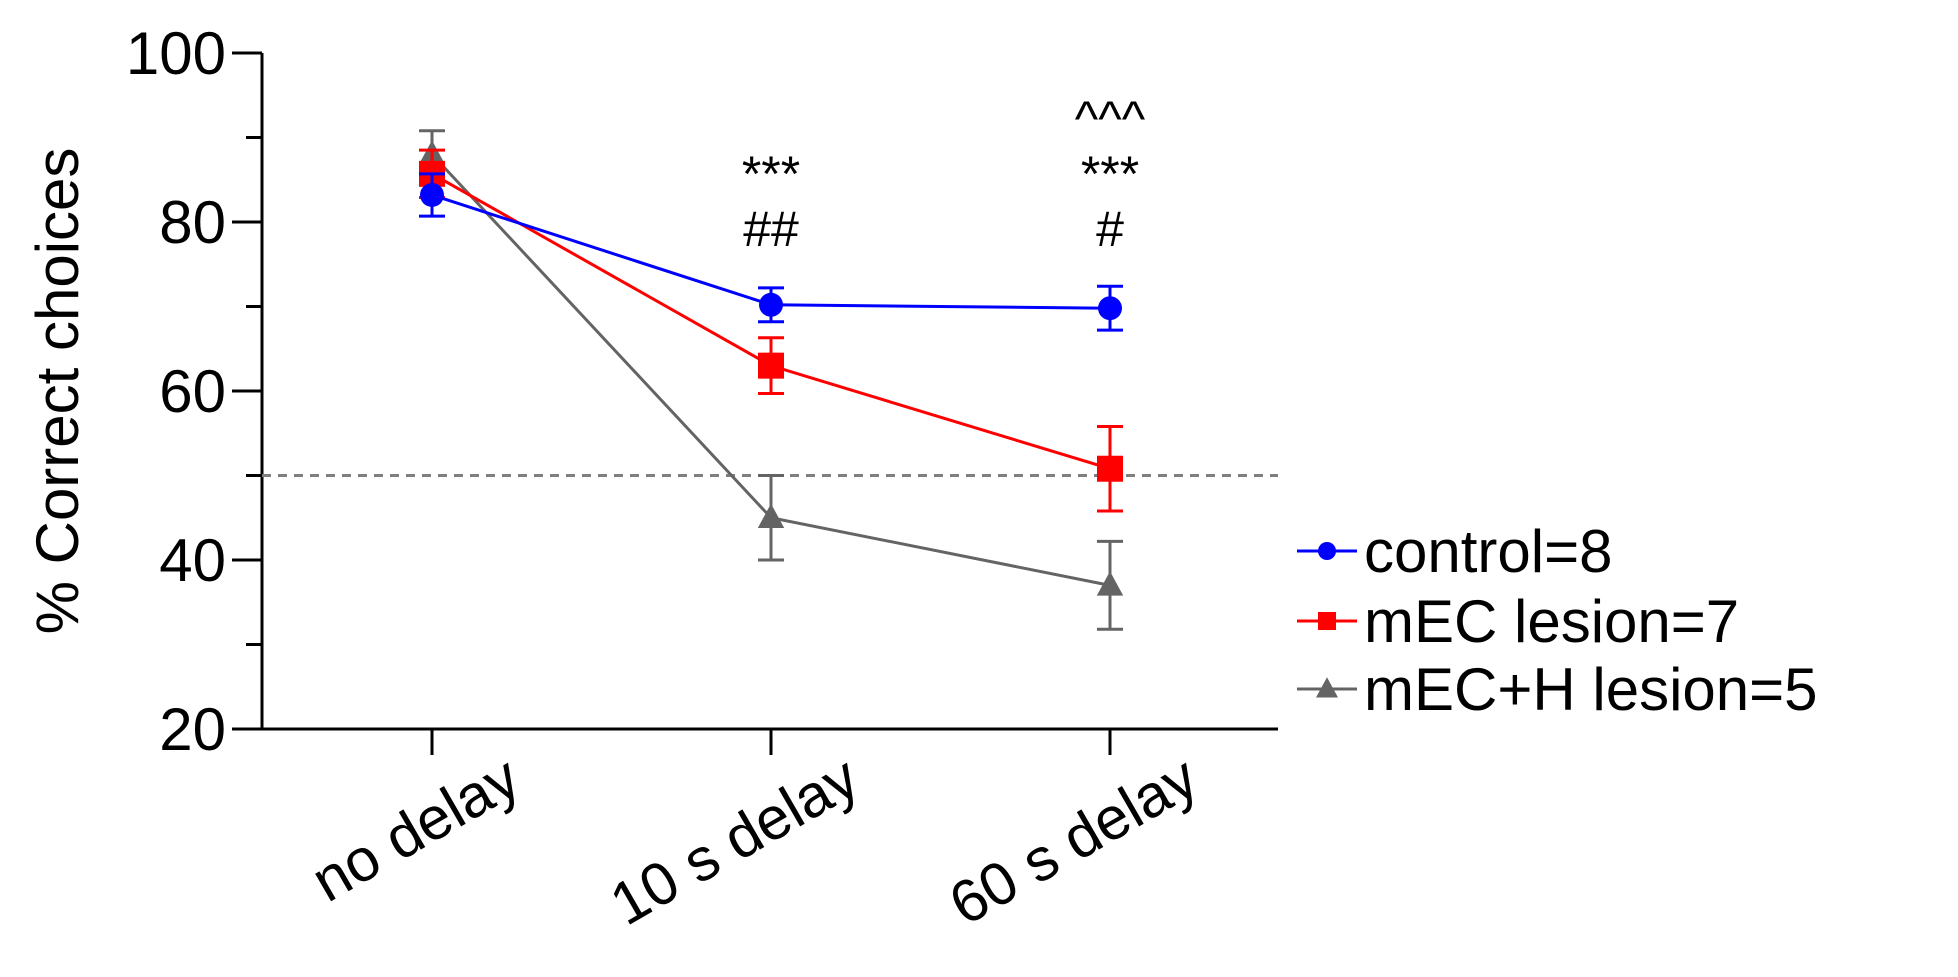 The image size is (1958, 977). What do you see at coordinates (1551, 621) in the screenshot?
I see `legend-label: mEC lesion=7` at bounding box center [1551, 621].